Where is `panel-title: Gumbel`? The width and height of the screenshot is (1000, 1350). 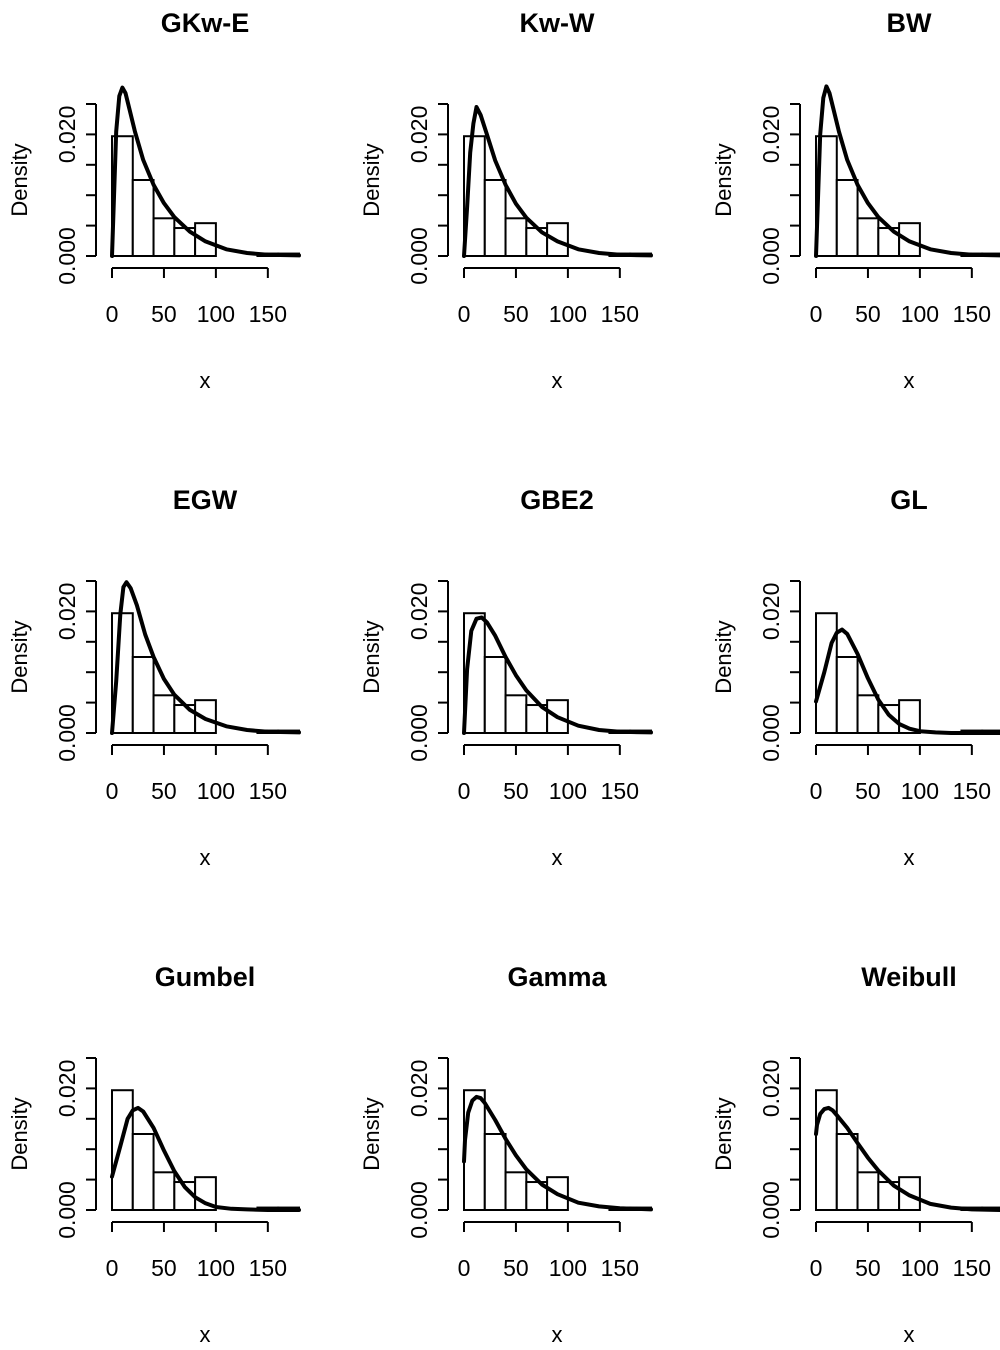
panel-title: Gumbel is located at coordinates (205, 977).